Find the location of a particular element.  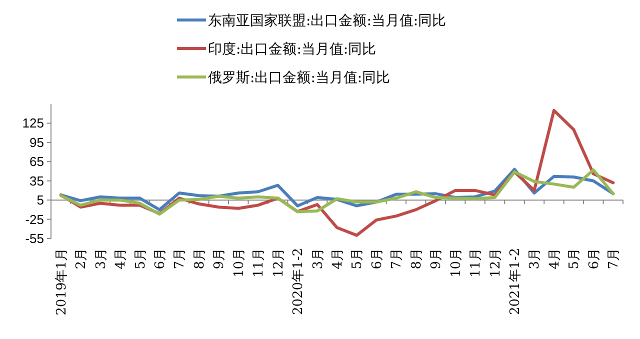

x-tick-label: 2019年1月 is located at coordinates (62, 282).